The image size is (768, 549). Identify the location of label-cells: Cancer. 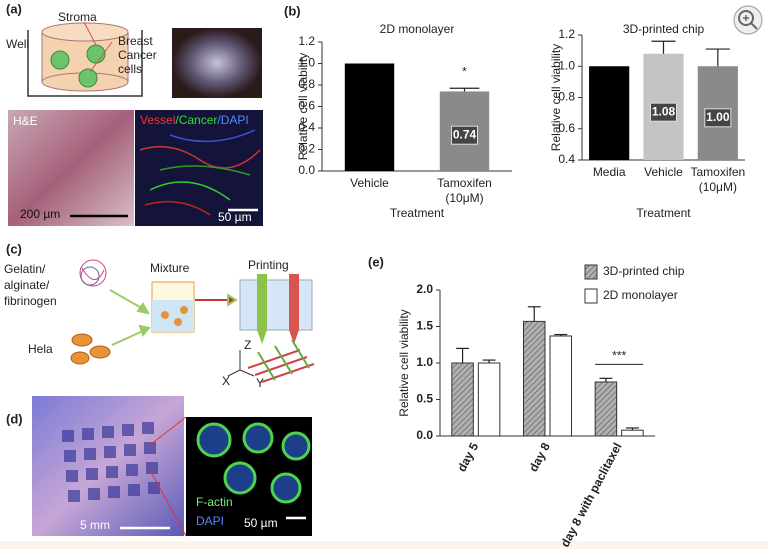
(137, 55).